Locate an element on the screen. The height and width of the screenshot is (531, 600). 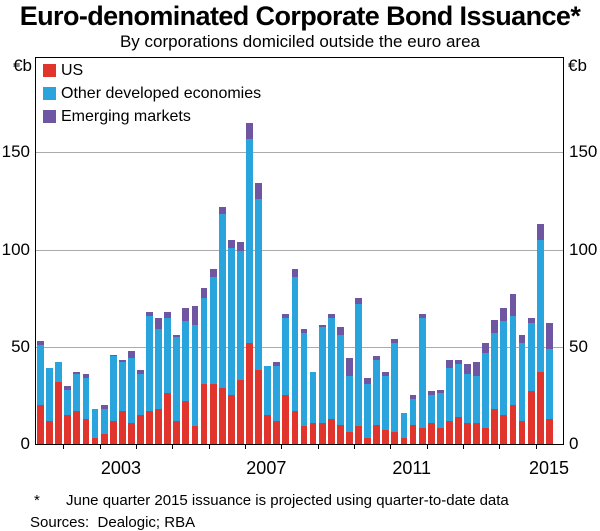
bar-2014Q2-ode is located at coordinates (513, 360).